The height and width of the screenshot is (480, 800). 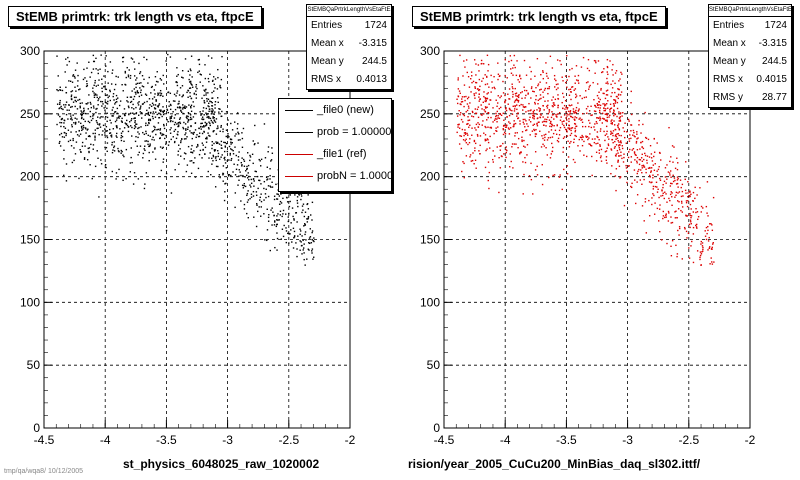 What do you see at coordinates (585, 160) in the screenshot?
I see `scatter-points` at bounding box center [585, 160].